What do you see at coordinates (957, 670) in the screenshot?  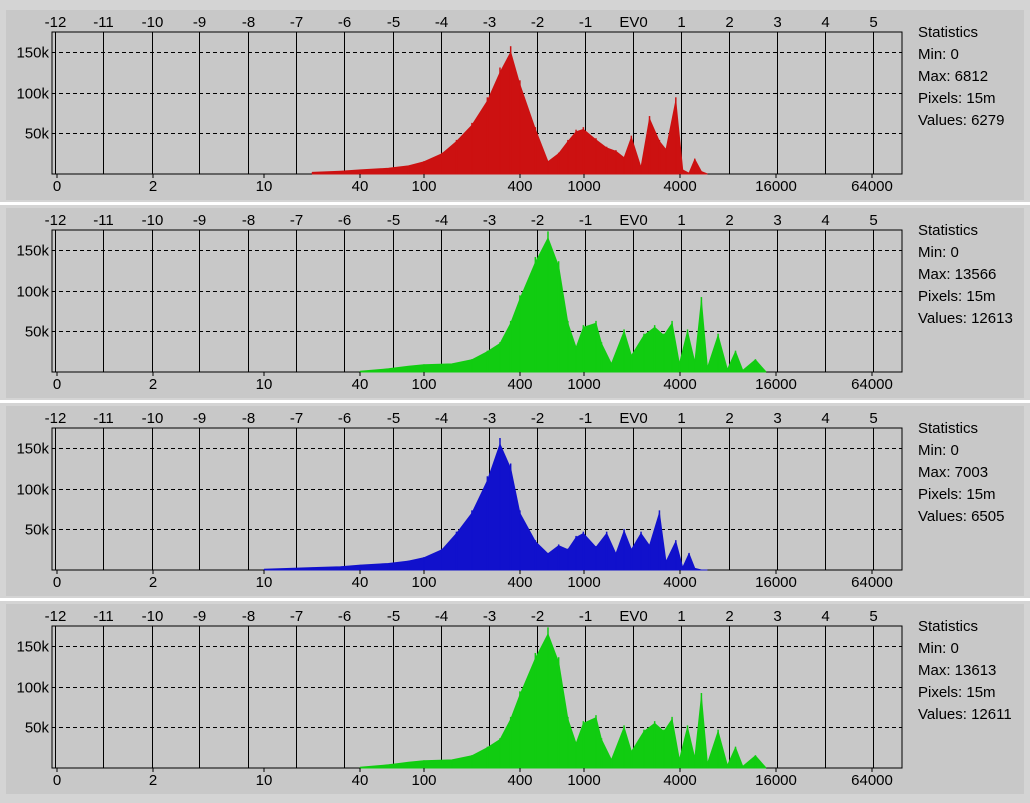 I see `stats-max: Max: 13613` at bounding box center [957, 670].